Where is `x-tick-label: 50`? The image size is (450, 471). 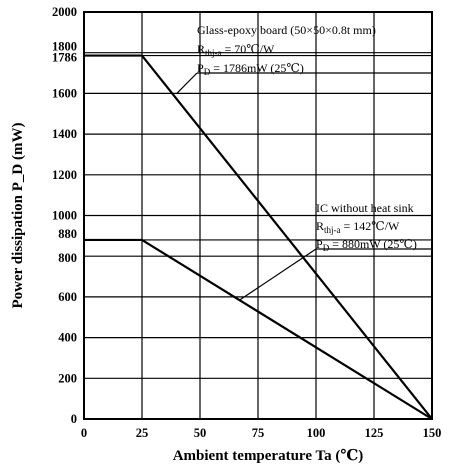 x-tick-label: 50 is located at coordinates (200, 433).